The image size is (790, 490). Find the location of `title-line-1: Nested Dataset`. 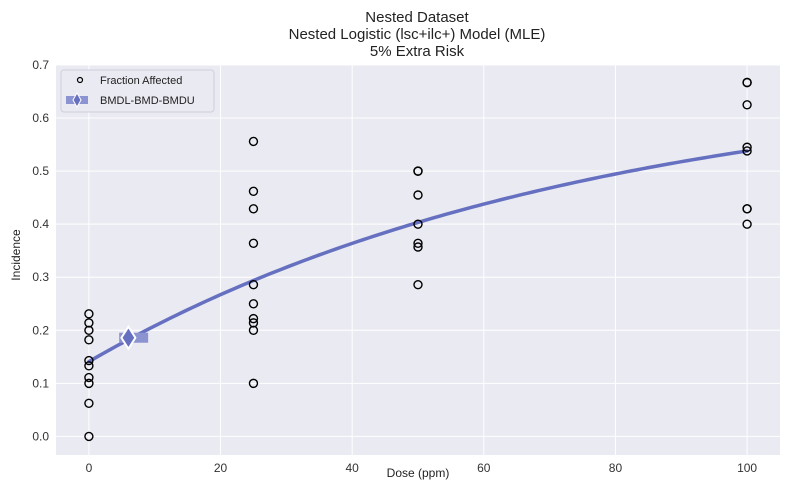

title-line-1: Nested Dataset is located at coordinates (417, 17).